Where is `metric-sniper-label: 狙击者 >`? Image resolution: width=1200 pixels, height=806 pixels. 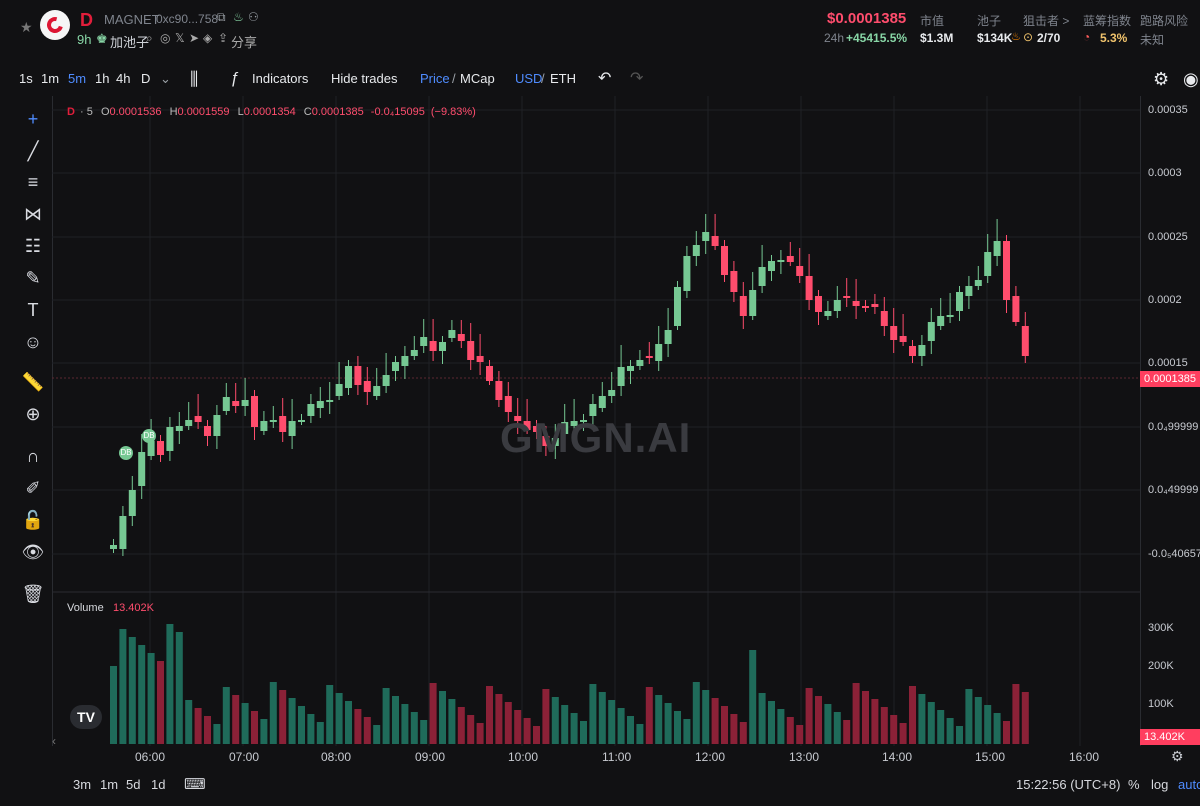 metric-sniper-label: 狙击者 > is located at coordinates (1046, 21).